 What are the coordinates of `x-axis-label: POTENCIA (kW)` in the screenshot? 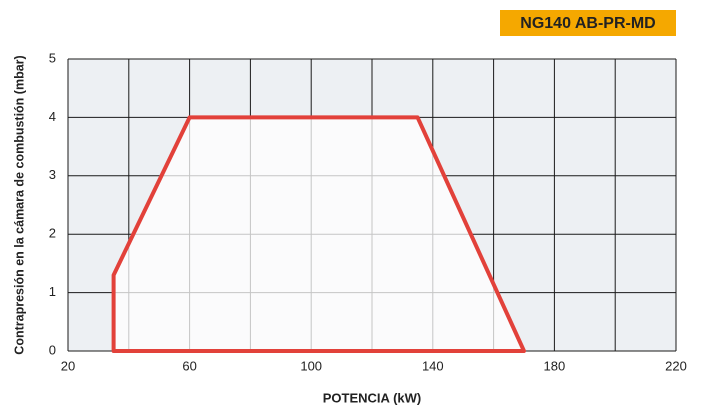 It's located at (372, 397).